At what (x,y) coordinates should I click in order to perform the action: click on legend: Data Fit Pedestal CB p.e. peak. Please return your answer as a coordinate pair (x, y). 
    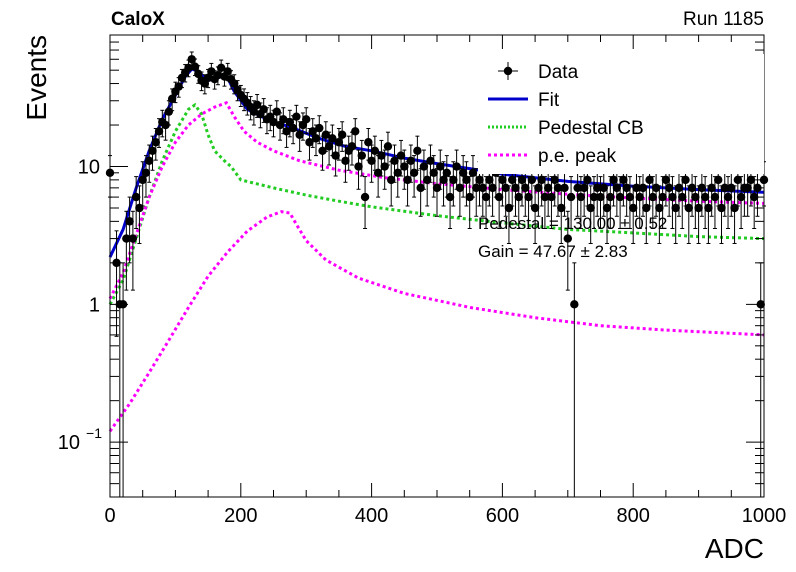
    Looking at the image, I should click on (621, 114).